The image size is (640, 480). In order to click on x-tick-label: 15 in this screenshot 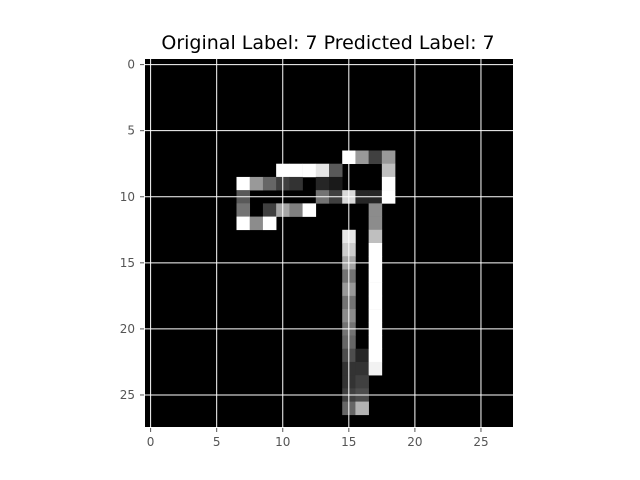, I will do `click(348, 442)`.